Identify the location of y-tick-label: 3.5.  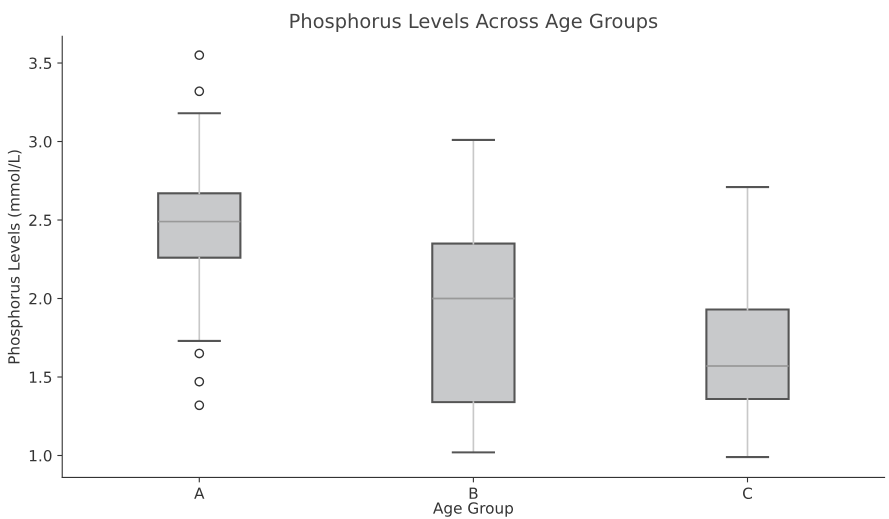
(40, 63).